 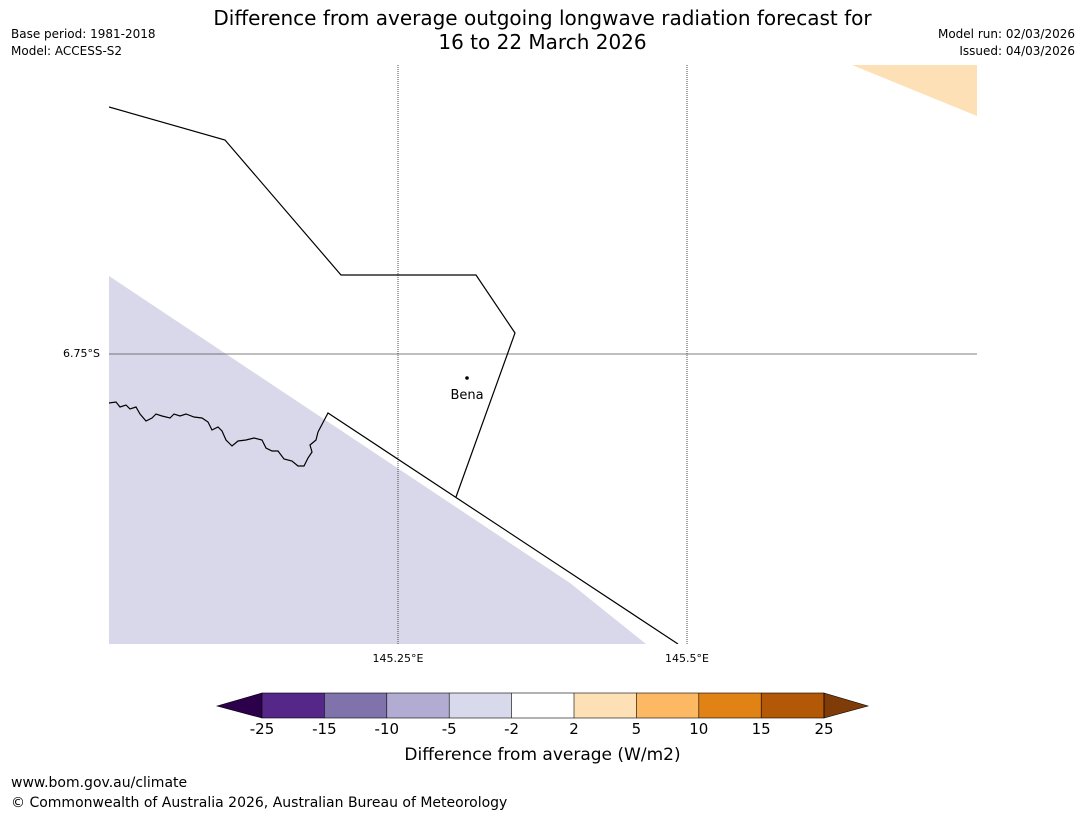 I want to click on meta-left: Base period: 1981-2018 Model: ACCESS-S2, so click(x=83, y=43).